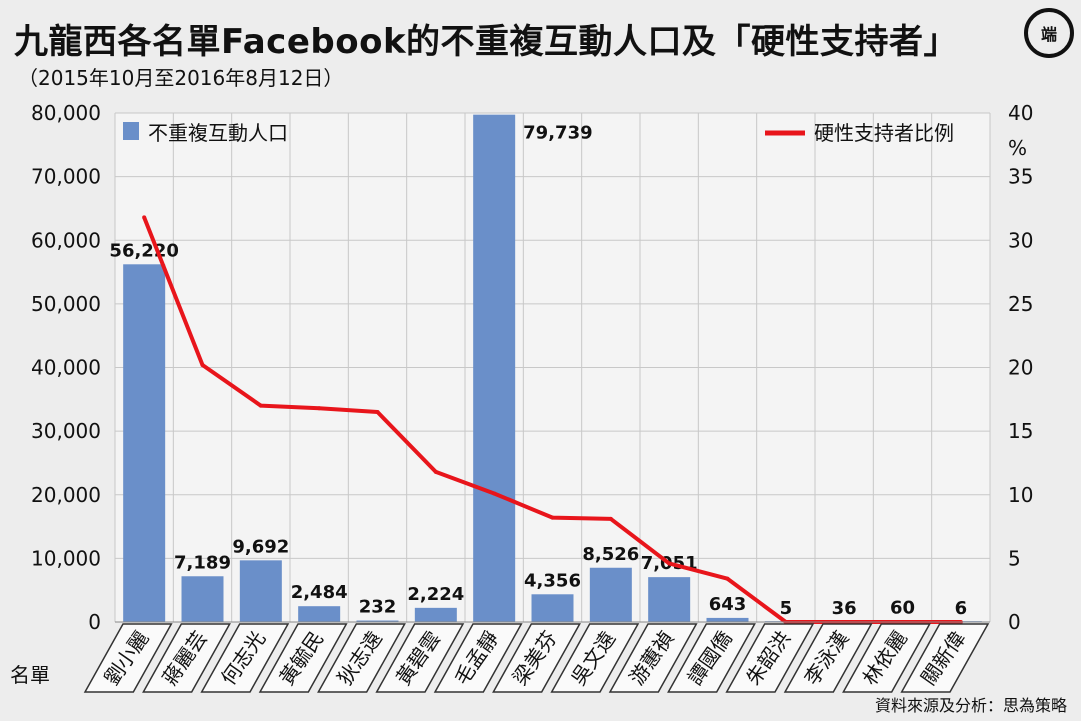  What do you see at coordinates (1020, 368) in the screenshot?
I see `y2-axis-tick-label: 20` at bounding box center [1020, 368].